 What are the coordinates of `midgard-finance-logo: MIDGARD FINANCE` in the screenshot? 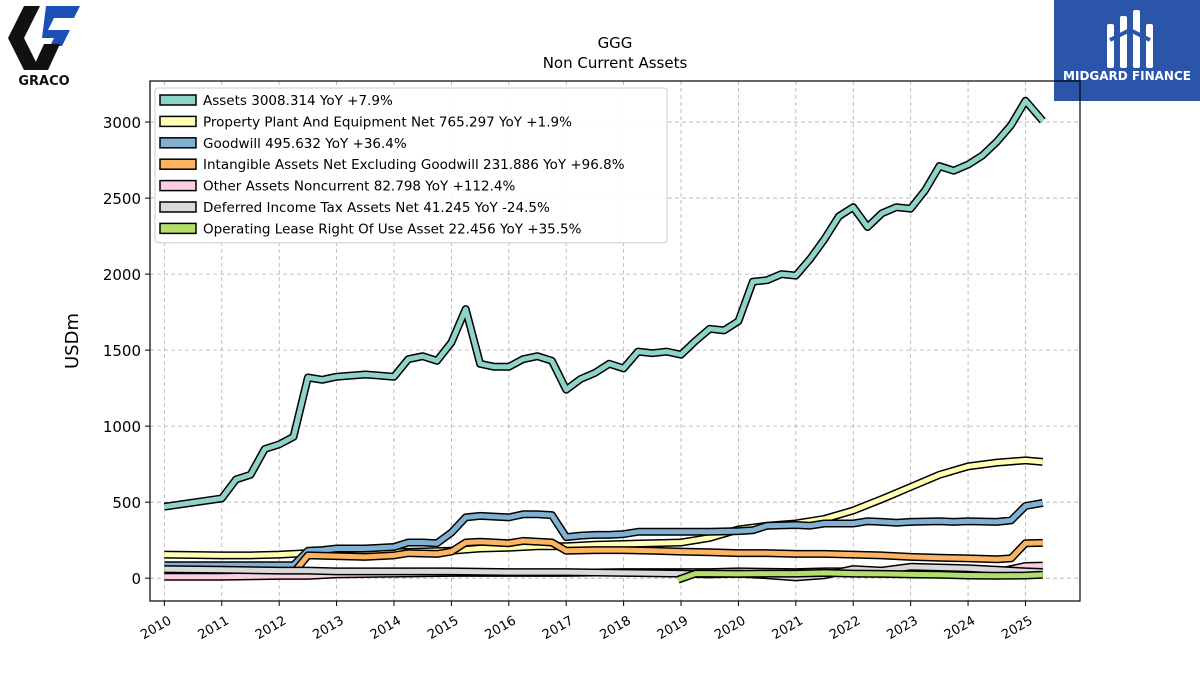 It's located at (1127, 50).